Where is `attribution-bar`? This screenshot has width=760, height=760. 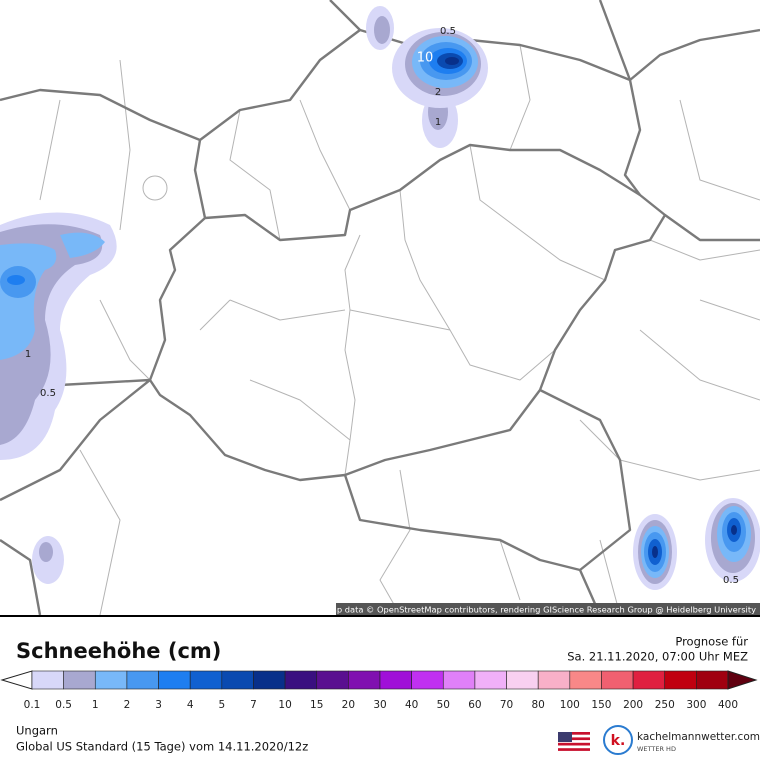 attribution-bar is located at coordinates (548, 609).